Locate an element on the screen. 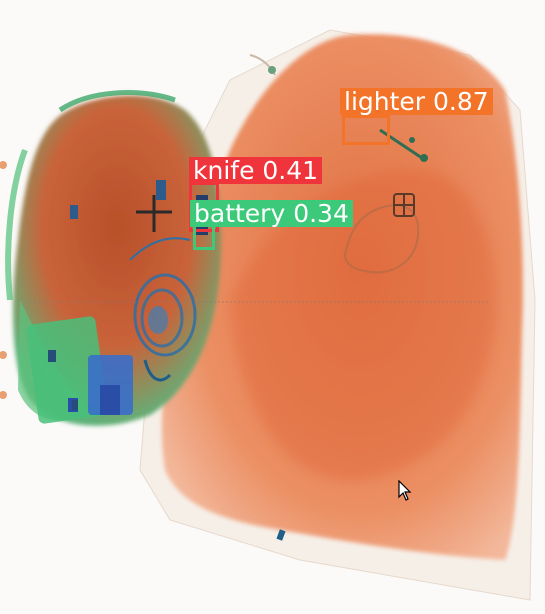 The image size is (545, 614). battery-label: battery 0.34 is located at coordinates (271, 213).